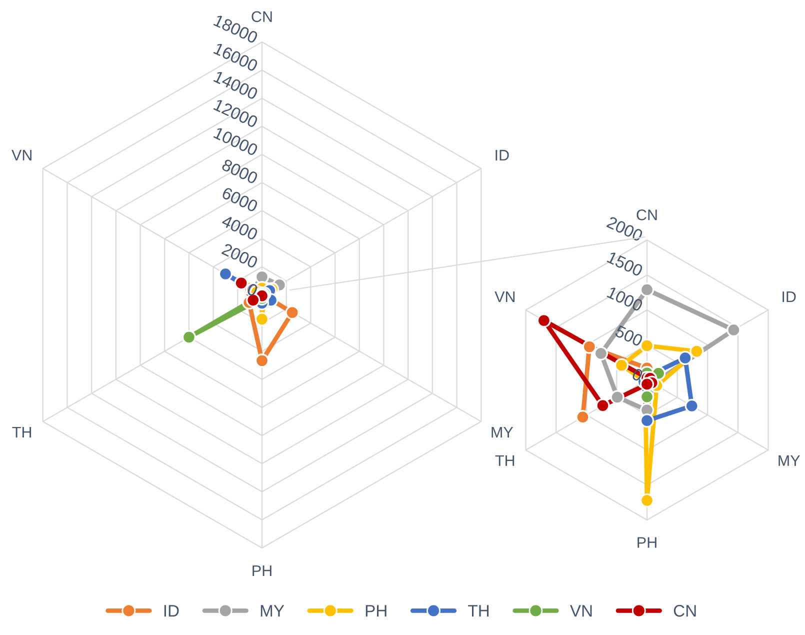 This screenshot has width=805, height=635. What do you see at coordinates (236, 85) in the screenshot?
I see `y-tick-label: 14000` at bounding box center [236, 85].